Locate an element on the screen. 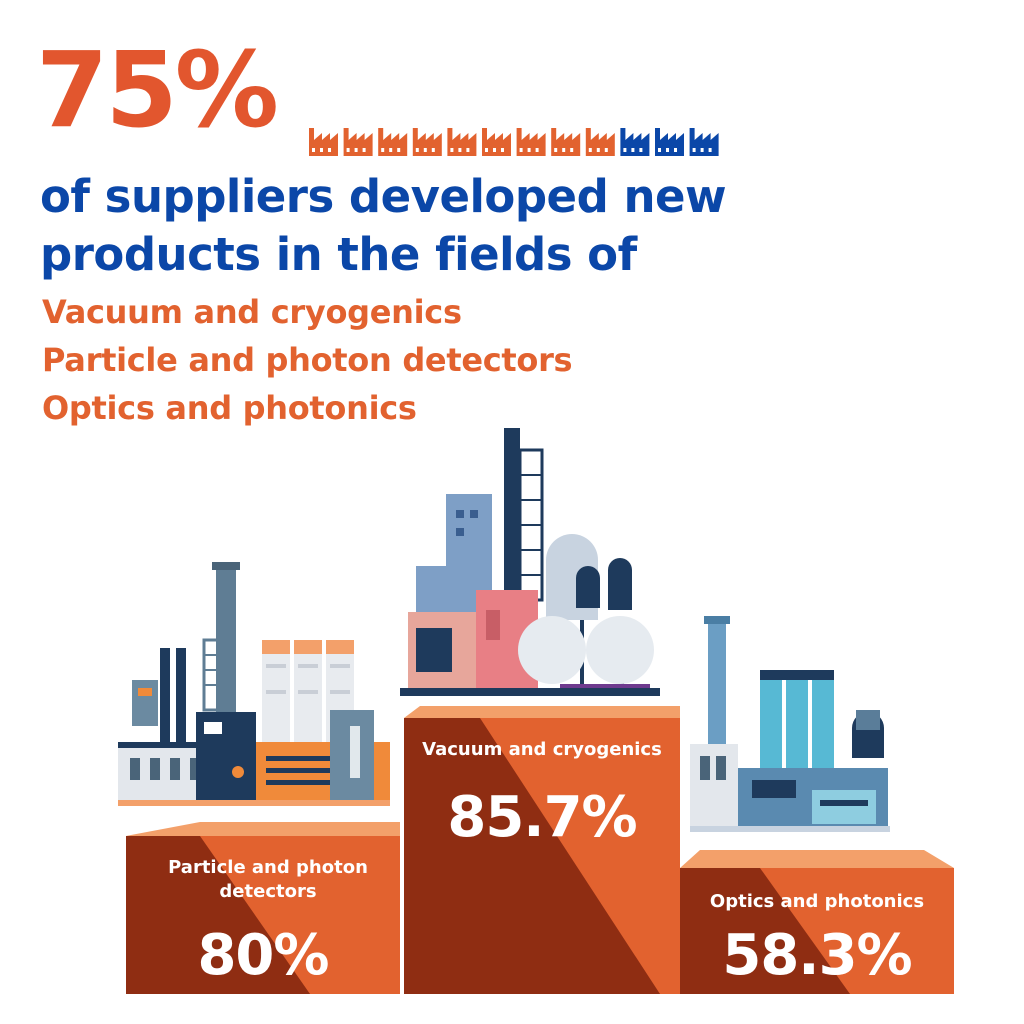 The height and width of the screenshot is (1024, 1024). left-factory-icon is located at coordinates (254, 684).